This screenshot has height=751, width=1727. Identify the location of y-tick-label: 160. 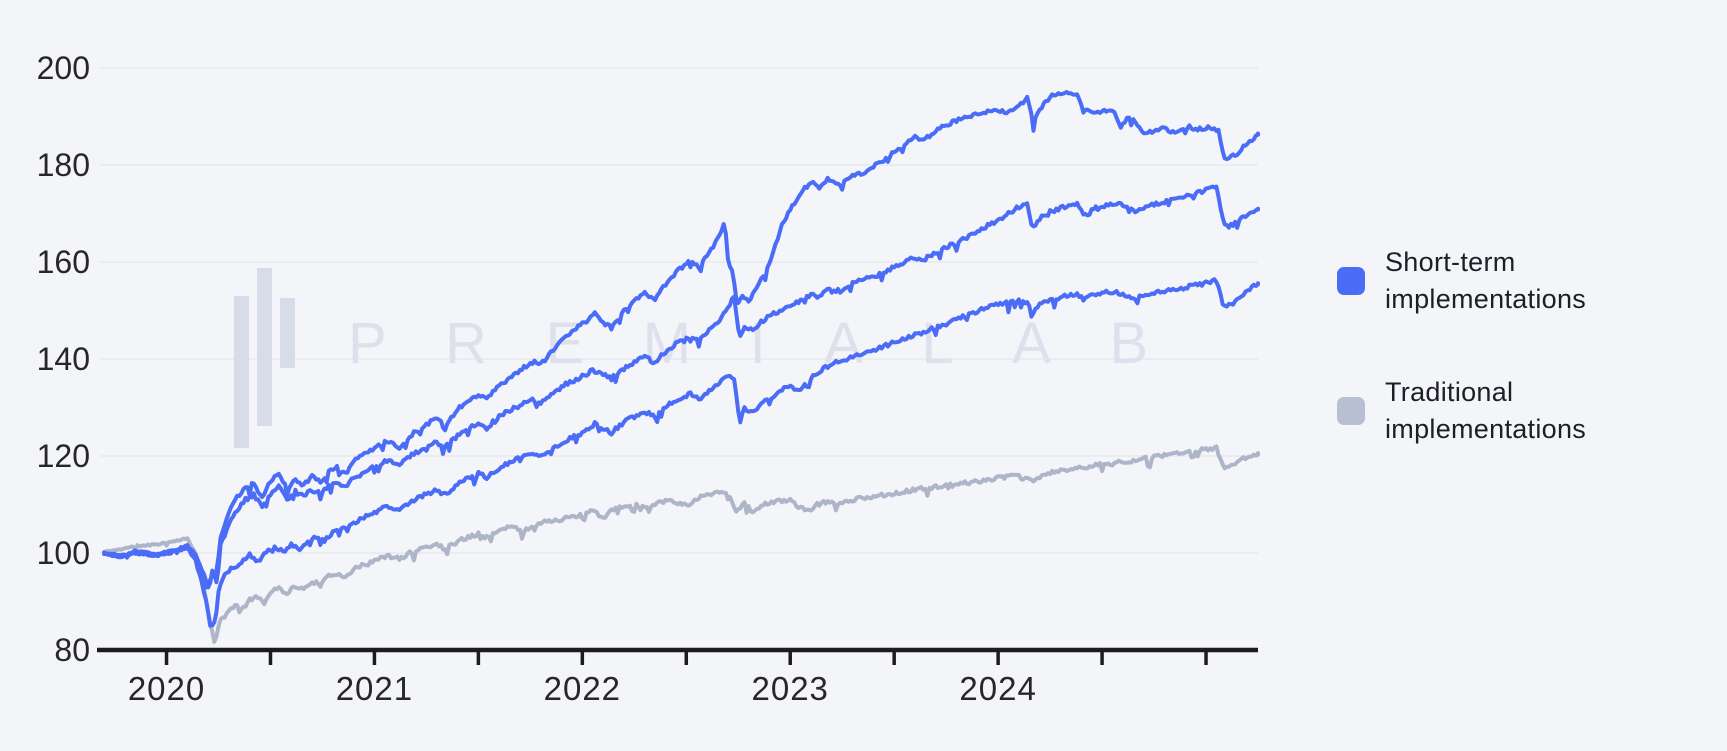
(63, 262).